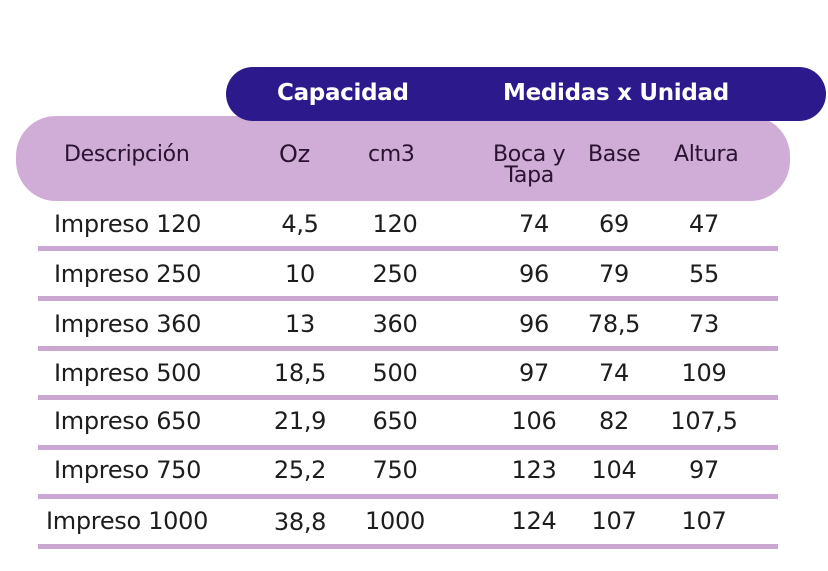 The height and width of the screenshot is (571, 828). What do you see at coordinates (128, 373) in the screenshot?
I see `cell-descripcion: Impreso 500` at bounding box center [128, 373].